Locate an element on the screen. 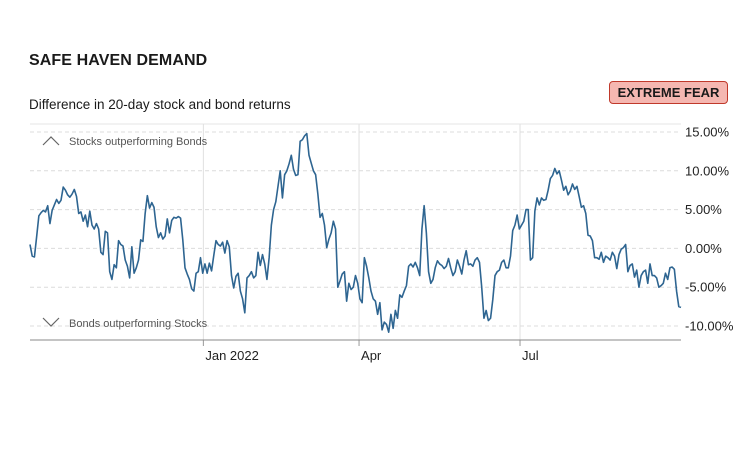 The image size is (747, 456). y-tick-label: 10.00% is located at coordinates (707, 170).